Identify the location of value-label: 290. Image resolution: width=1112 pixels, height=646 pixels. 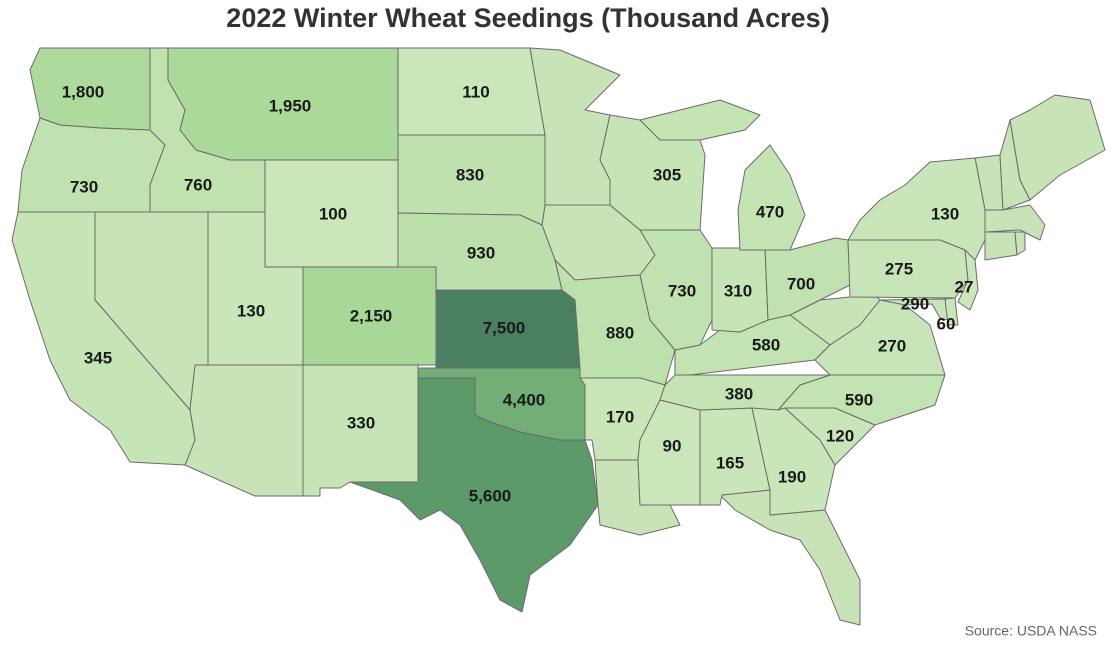
(915, 303).